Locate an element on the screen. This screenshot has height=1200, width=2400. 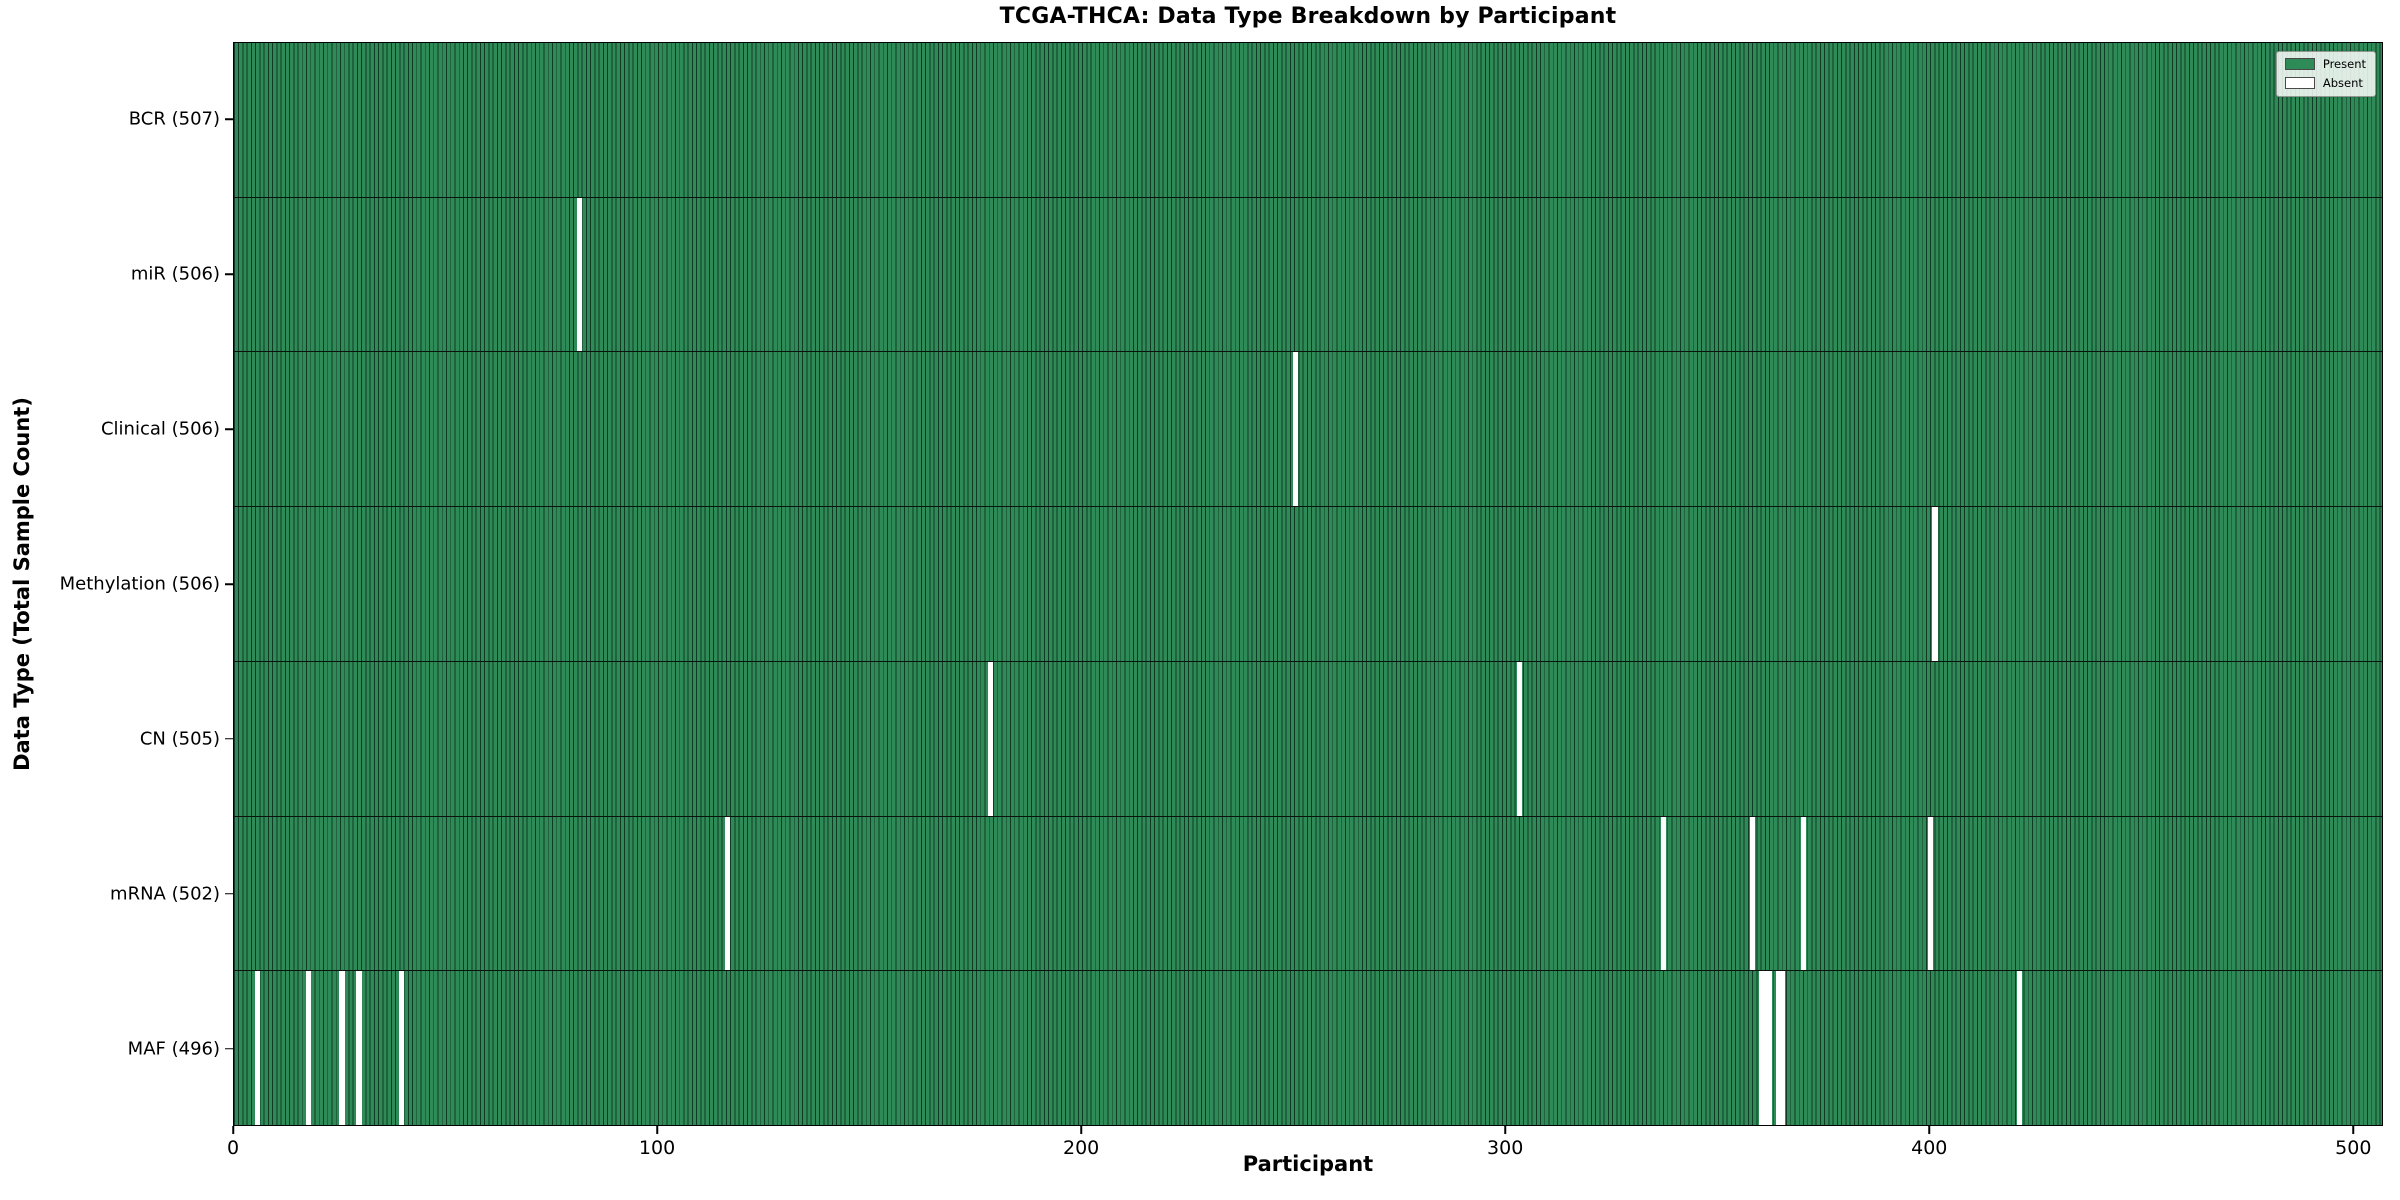
y-tick-label-Methylation: Methylation (506) is located at coordinates (139, 584).